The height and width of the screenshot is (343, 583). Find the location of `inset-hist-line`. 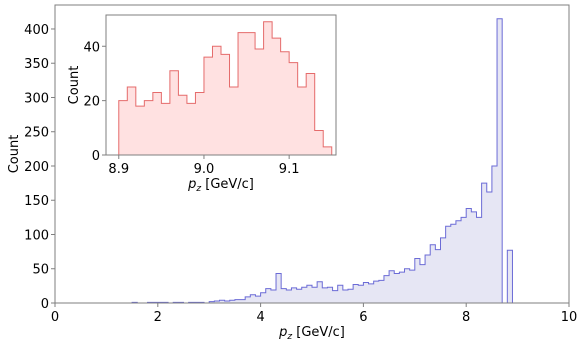

inset-hist-line is located at coordinates (225, 88).